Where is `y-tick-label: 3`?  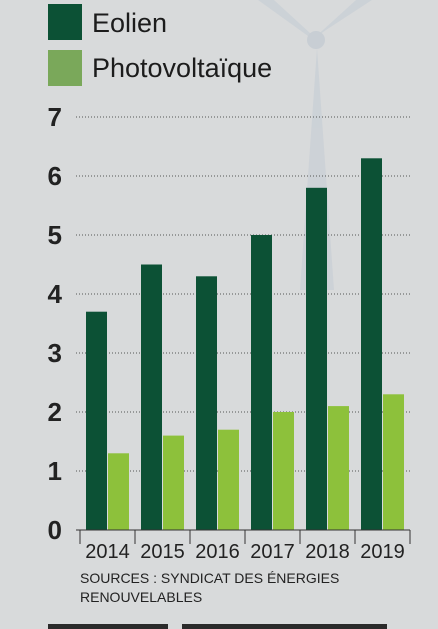 y-tick-label: 3 is located at coordinates (55, 353).